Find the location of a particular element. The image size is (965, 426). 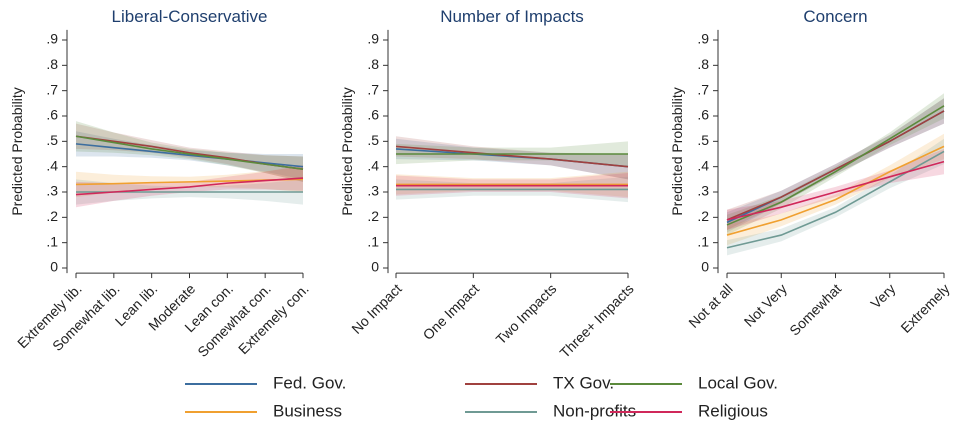

x-tick-label: Two Impacts is located at coordinates (526, 313).